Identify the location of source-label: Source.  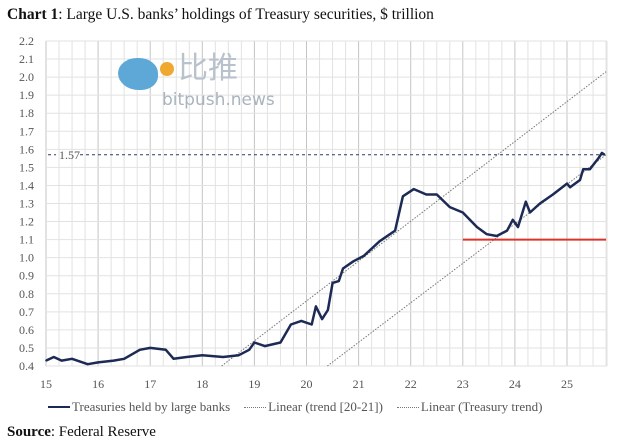
(29, 432).